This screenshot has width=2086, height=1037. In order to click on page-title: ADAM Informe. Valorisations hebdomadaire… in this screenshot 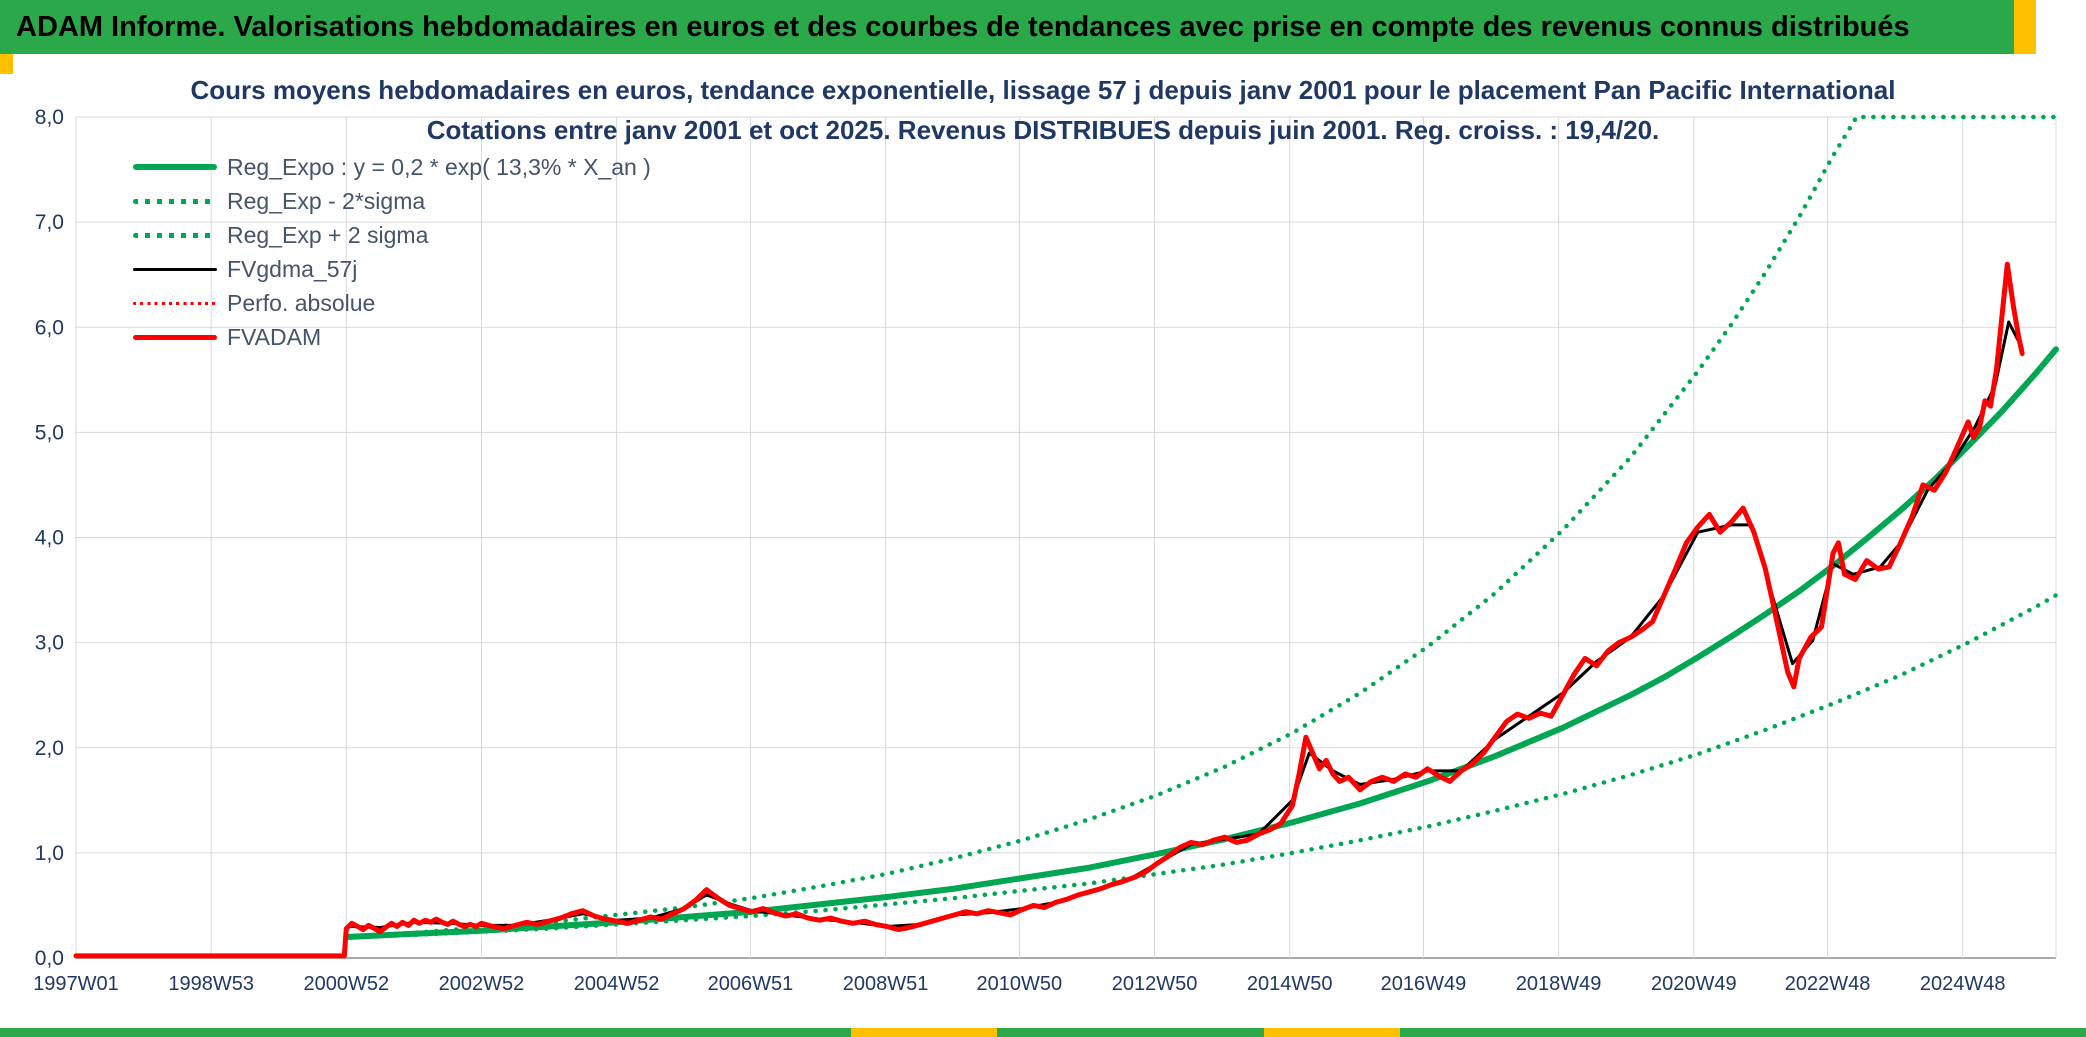, I will do `click(963, 26)`.